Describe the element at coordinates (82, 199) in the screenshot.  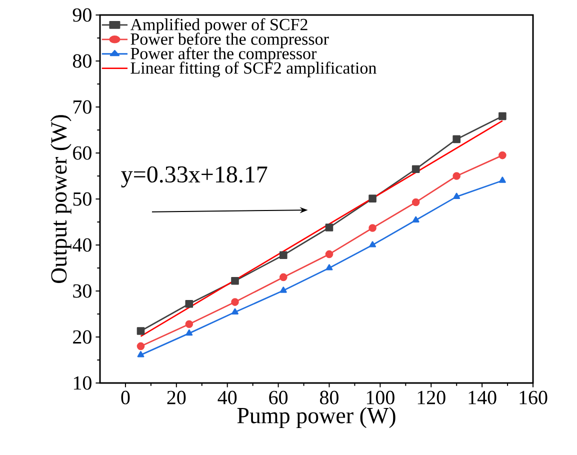
I see `y-tick-label: 50` at that location.